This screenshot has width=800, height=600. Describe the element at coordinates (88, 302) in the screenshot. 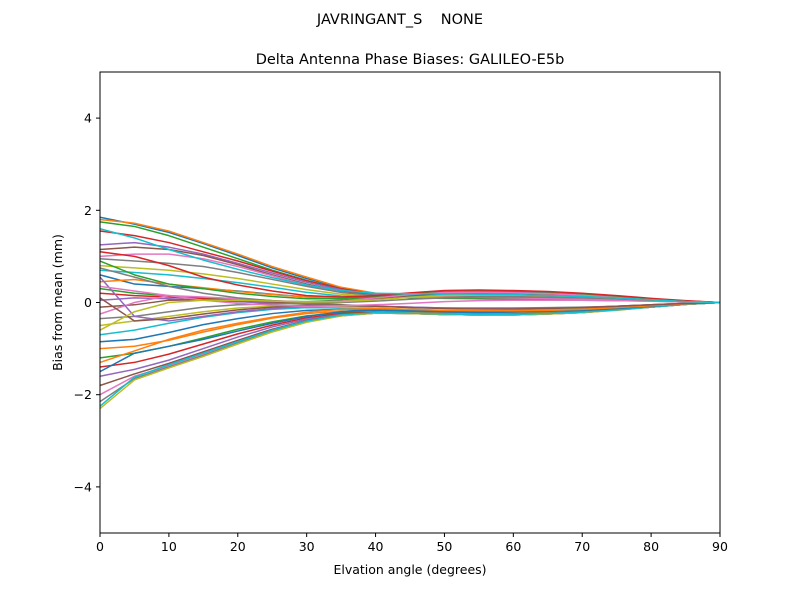

I see `y-tick-label: 0` at that location.